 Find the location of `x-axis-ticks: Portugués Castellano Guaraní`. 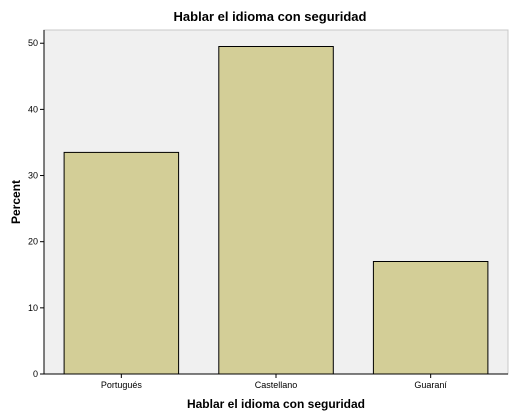

x-axis-ticks: Portugués Castellano Guaraní is located at coordinates (274, 382).